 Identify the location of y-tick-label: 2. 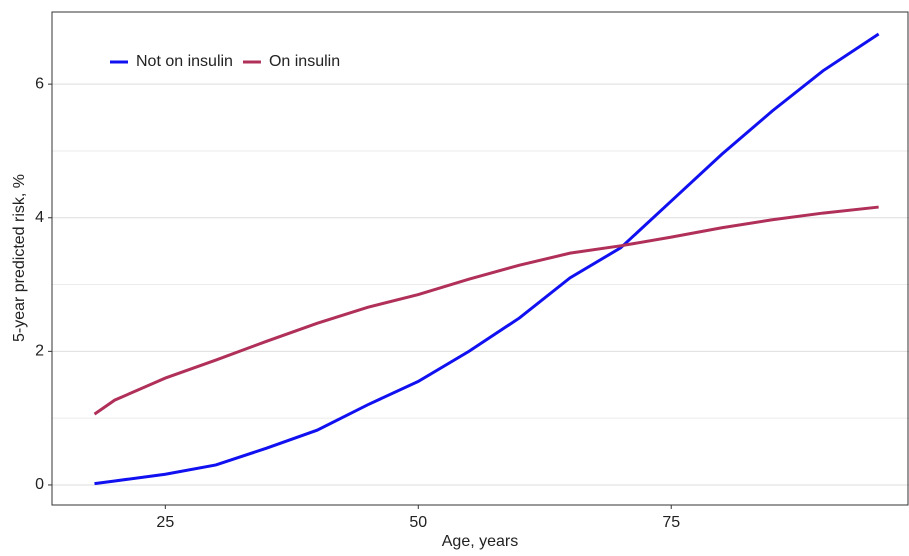
(39, 351).